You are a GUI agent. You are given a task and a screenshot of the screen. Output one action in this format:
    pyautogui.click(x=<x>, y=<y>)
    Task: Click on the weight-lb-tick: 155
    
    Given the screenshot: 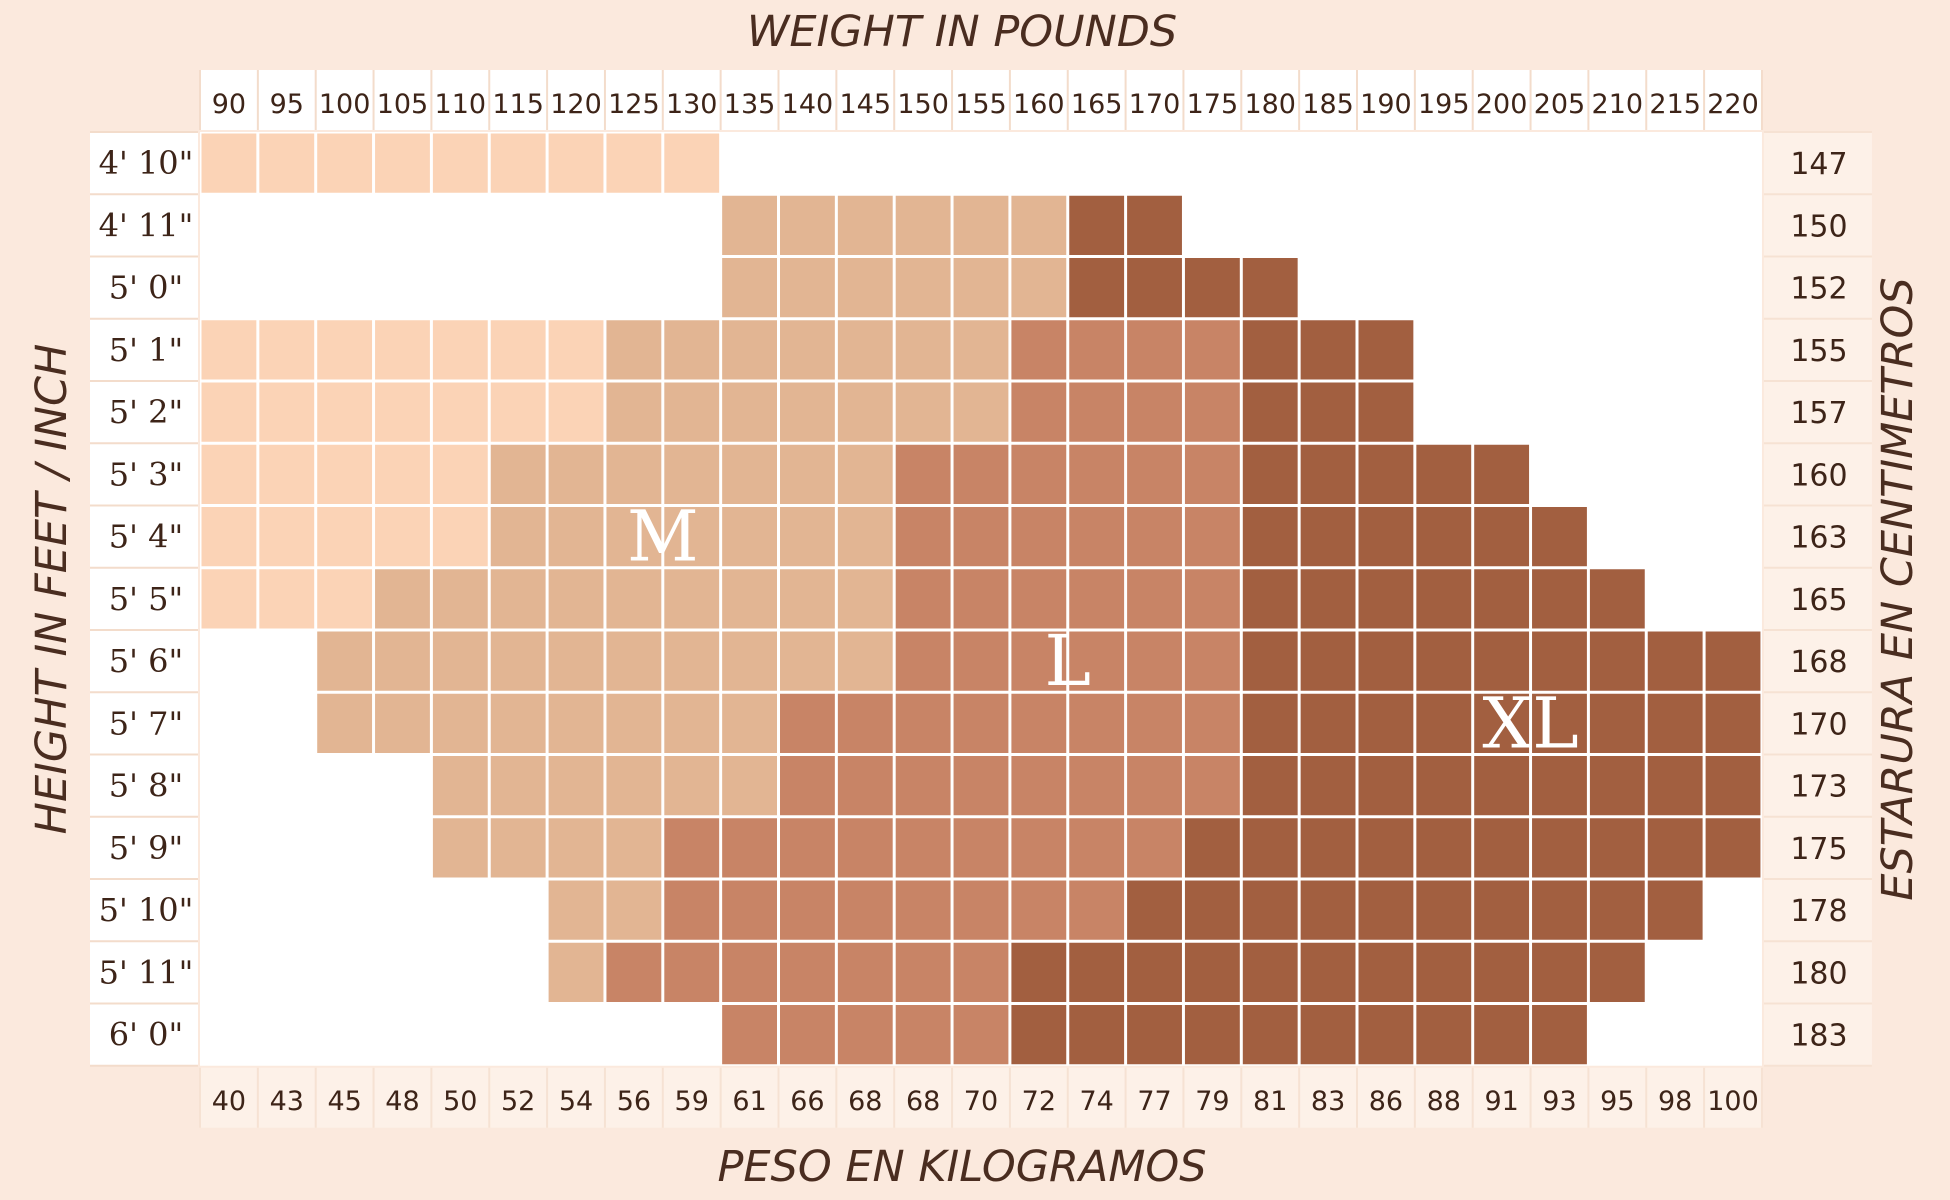 What is the action you would take?
    pyautogui.click(x=981, y=104)
    